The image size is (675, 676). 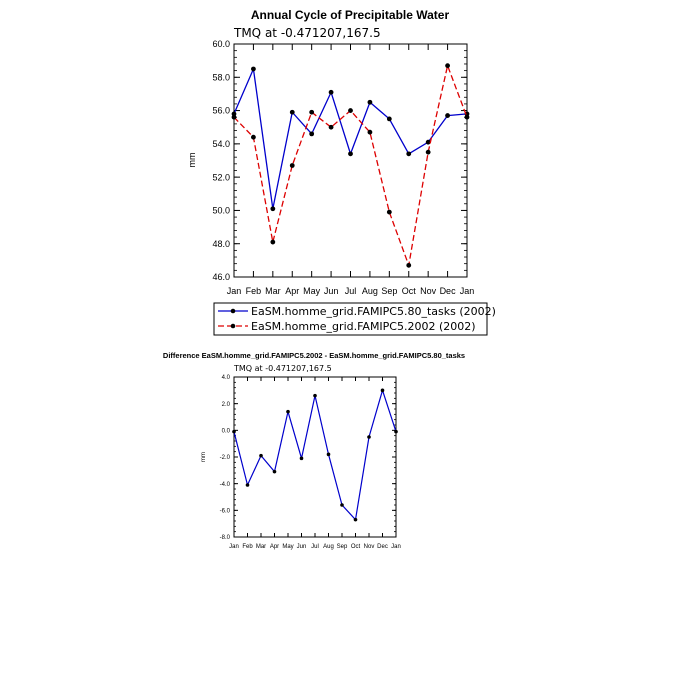 What do you see at coordinates (312, 291) in the screenshot?
I see `x-tick-label: May` at bounding box center [312, 291].